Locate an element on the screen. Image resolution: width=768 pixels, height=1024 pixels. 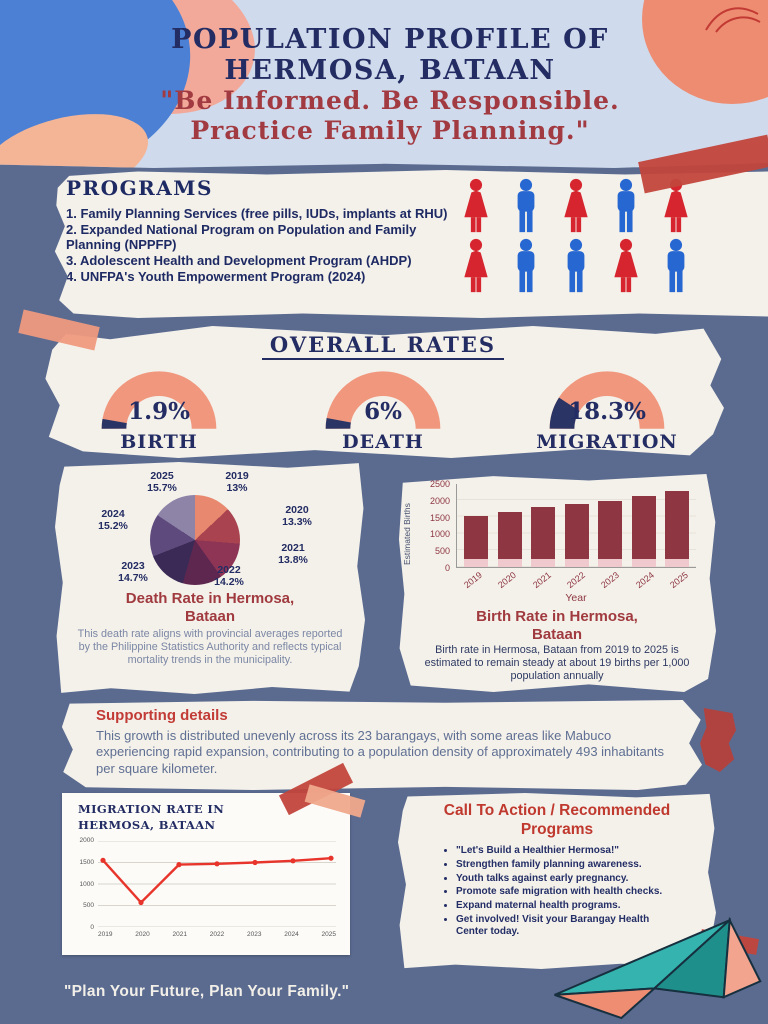
pie-label: 2023 14.7% is located at coordinates (133, 572).